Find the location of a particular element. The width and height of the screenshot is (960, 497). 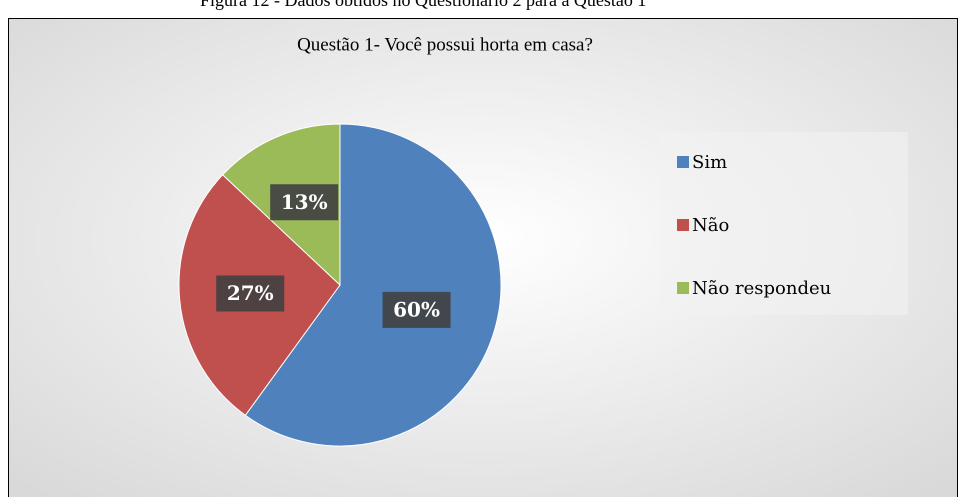

data-label: 13% is located at coordinates (304, 202).